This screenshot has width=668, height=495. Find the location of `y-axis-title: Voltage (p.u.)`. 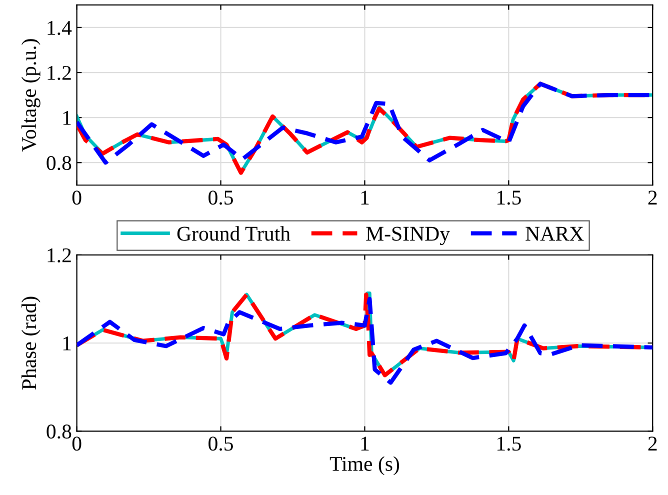

y-axis-title: Voltage (p.u.) is located at coordinates (30, 95).